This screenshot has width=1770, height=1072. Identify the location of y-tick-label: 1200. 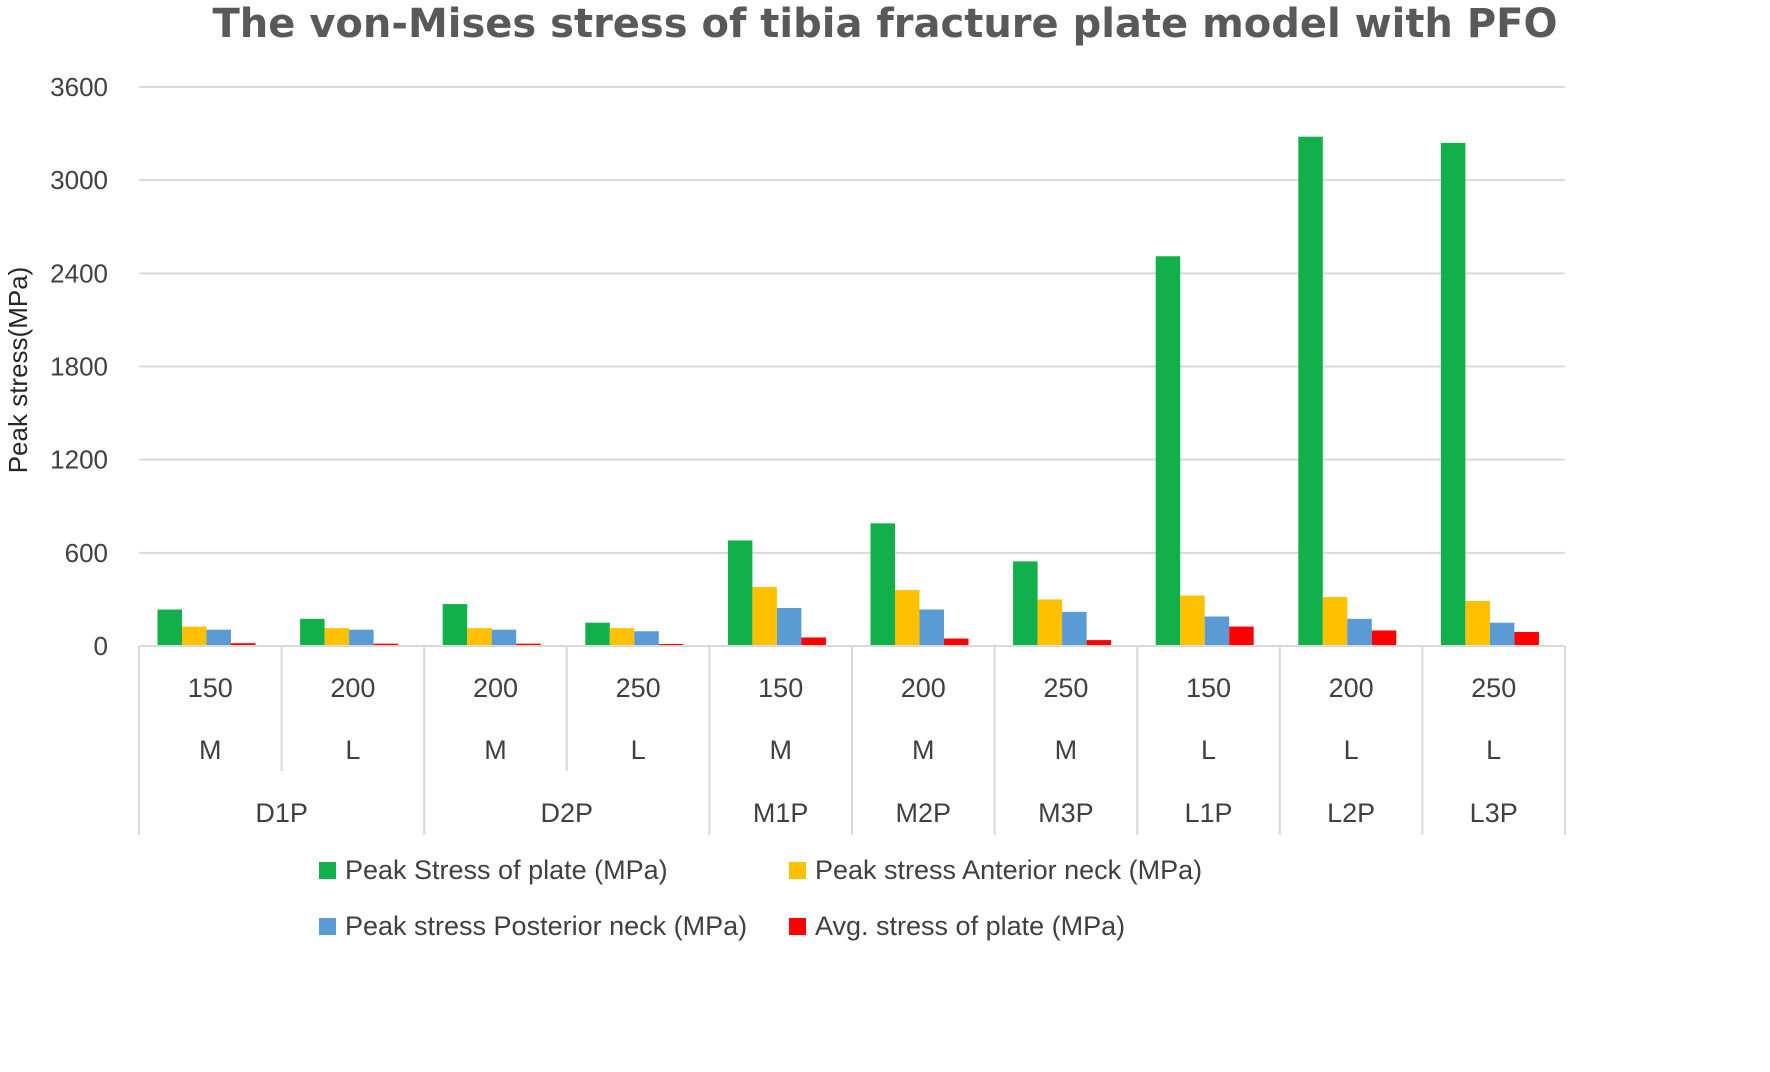
(79, 460).